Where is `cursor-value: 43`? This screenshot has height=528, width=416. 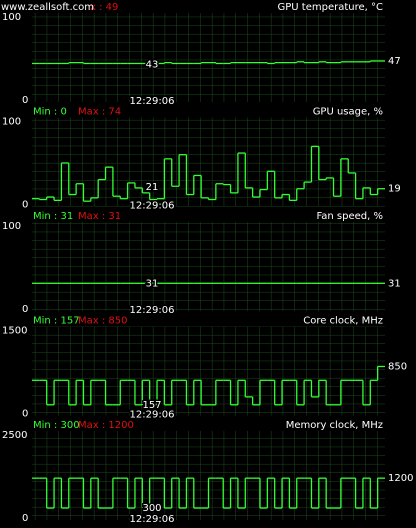
cursor-value: 43 is located at coordinates (152, 64).